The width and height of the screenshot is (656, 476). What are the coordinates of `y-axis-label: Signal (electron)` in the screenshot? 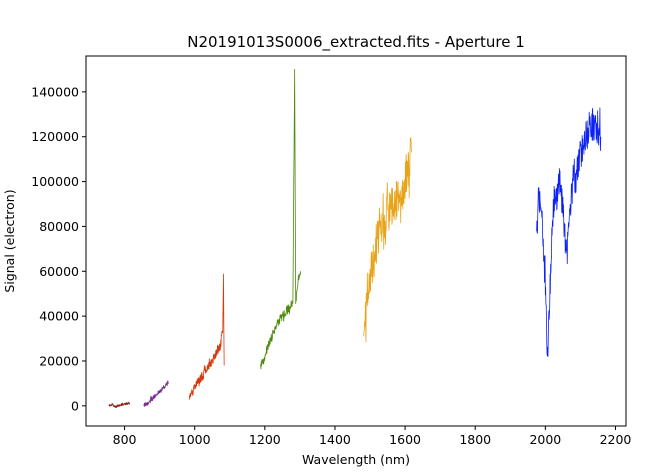 It's located at (9, 240).